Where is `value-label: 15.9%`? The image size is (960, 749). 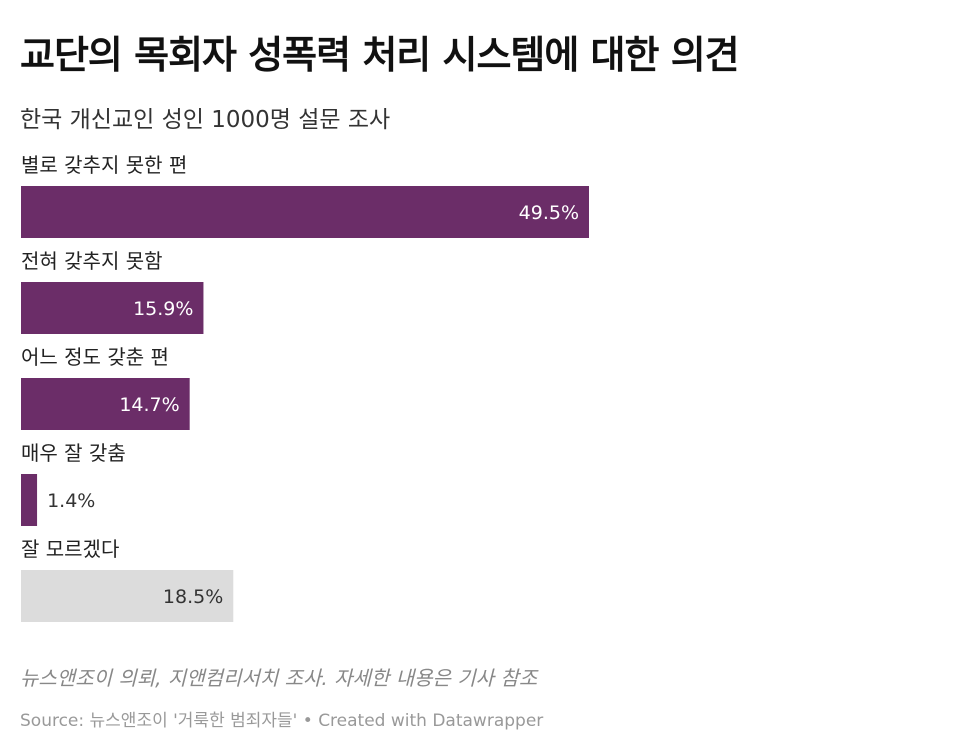
value-label: 15.9% is located at coordinates (163, 309).